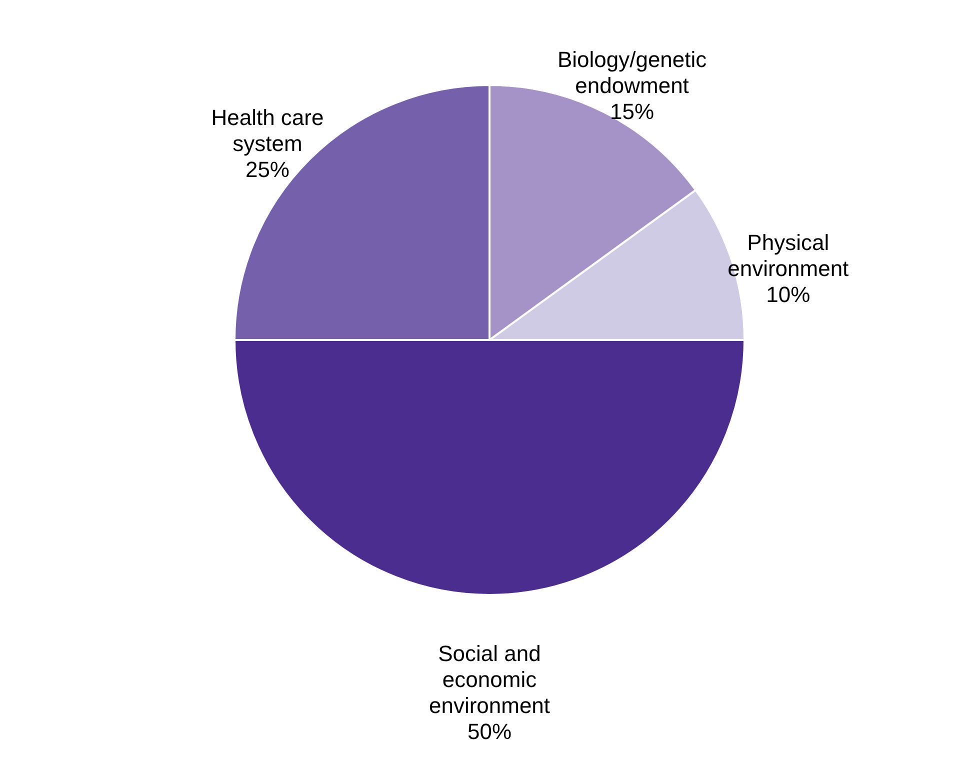 The height and width of the screenshot is (761, 979). I want to click on slice-label: Social and economic environment, so click(489, 679).